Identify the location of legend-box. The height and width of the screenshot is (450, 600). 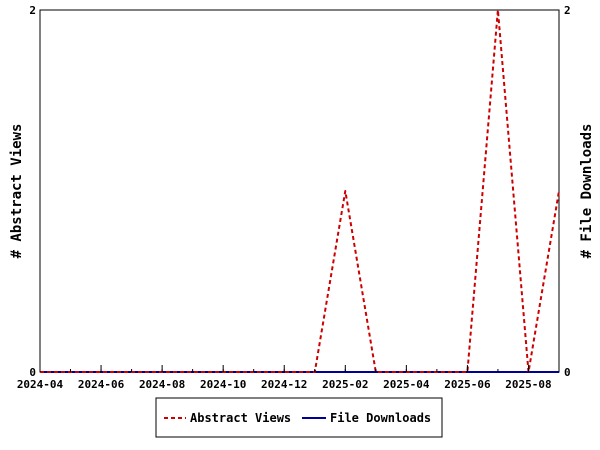
(299, 417).